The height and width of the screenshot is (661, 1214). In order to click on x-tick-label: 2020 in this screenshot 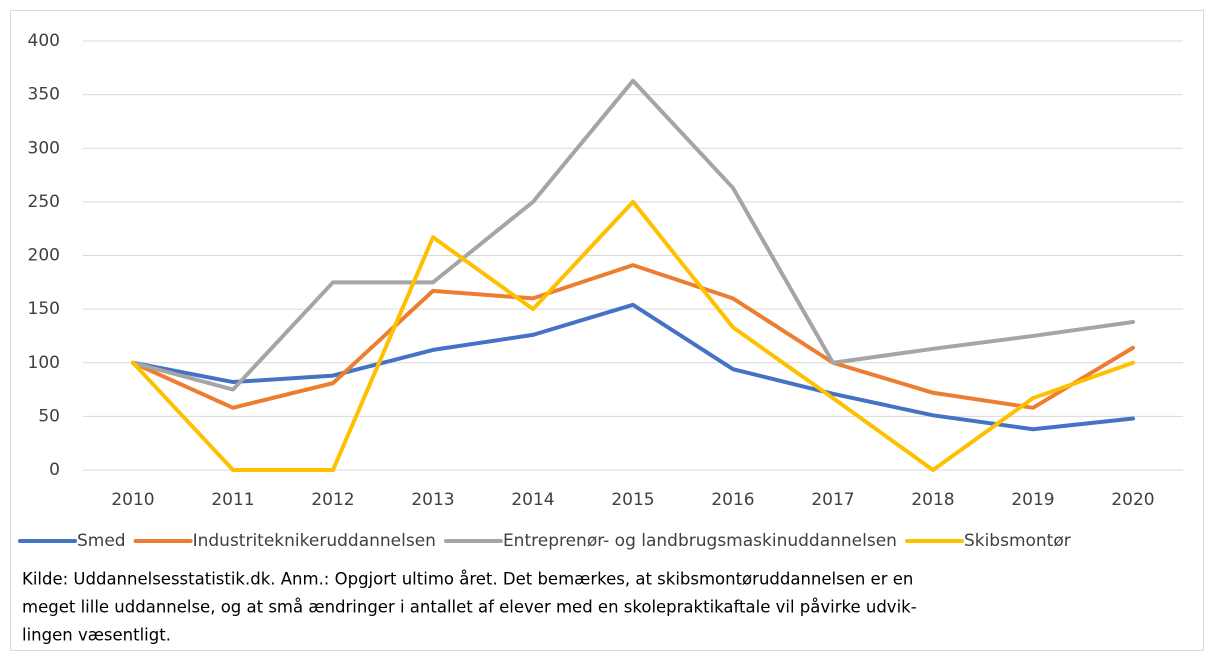, I will do `click(1132, 500)`.